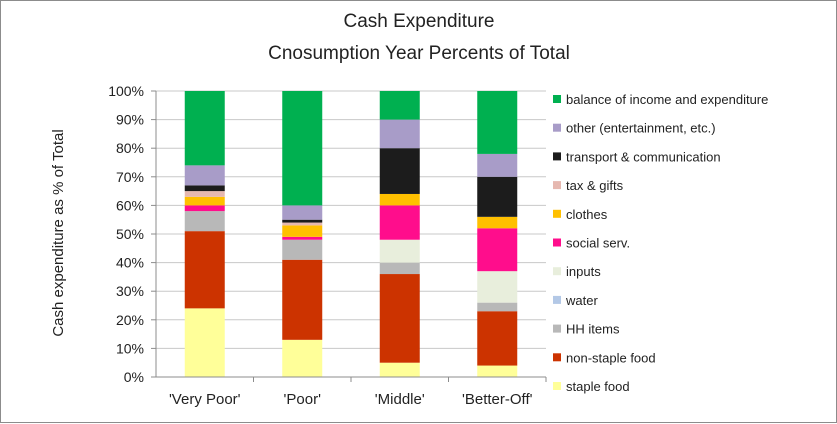  Describe the element at coordinates (400, 399) in the screenshot. I see `x-tick-label: 'Middle'` at that location.